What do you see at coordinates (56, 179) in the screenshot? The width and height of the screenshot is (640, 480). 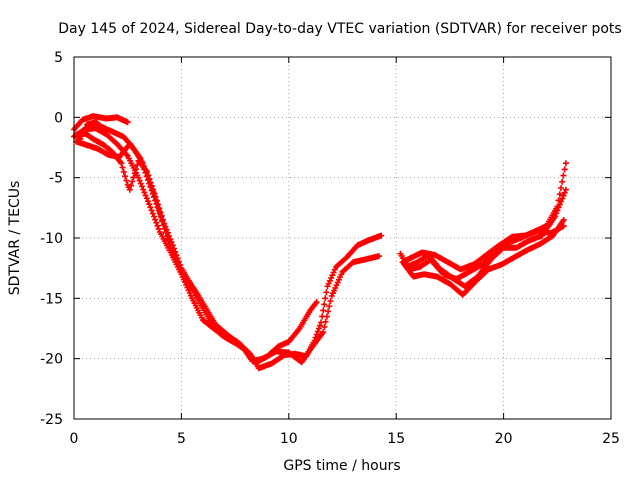 I see `y-tick-label: -5` at bounding box center [56, 179].